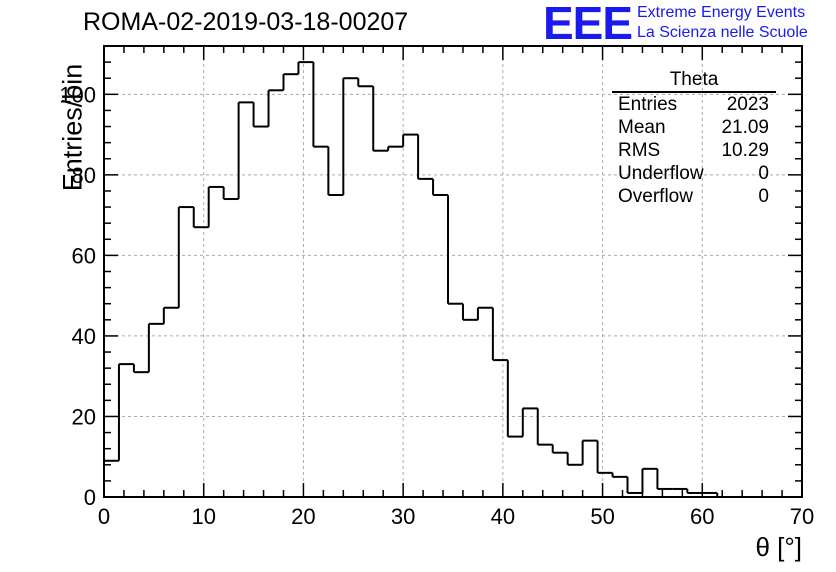 The width and height of the screenshot is (836, 572). I want to click on y-tick-label: 60, so click(84, 255).